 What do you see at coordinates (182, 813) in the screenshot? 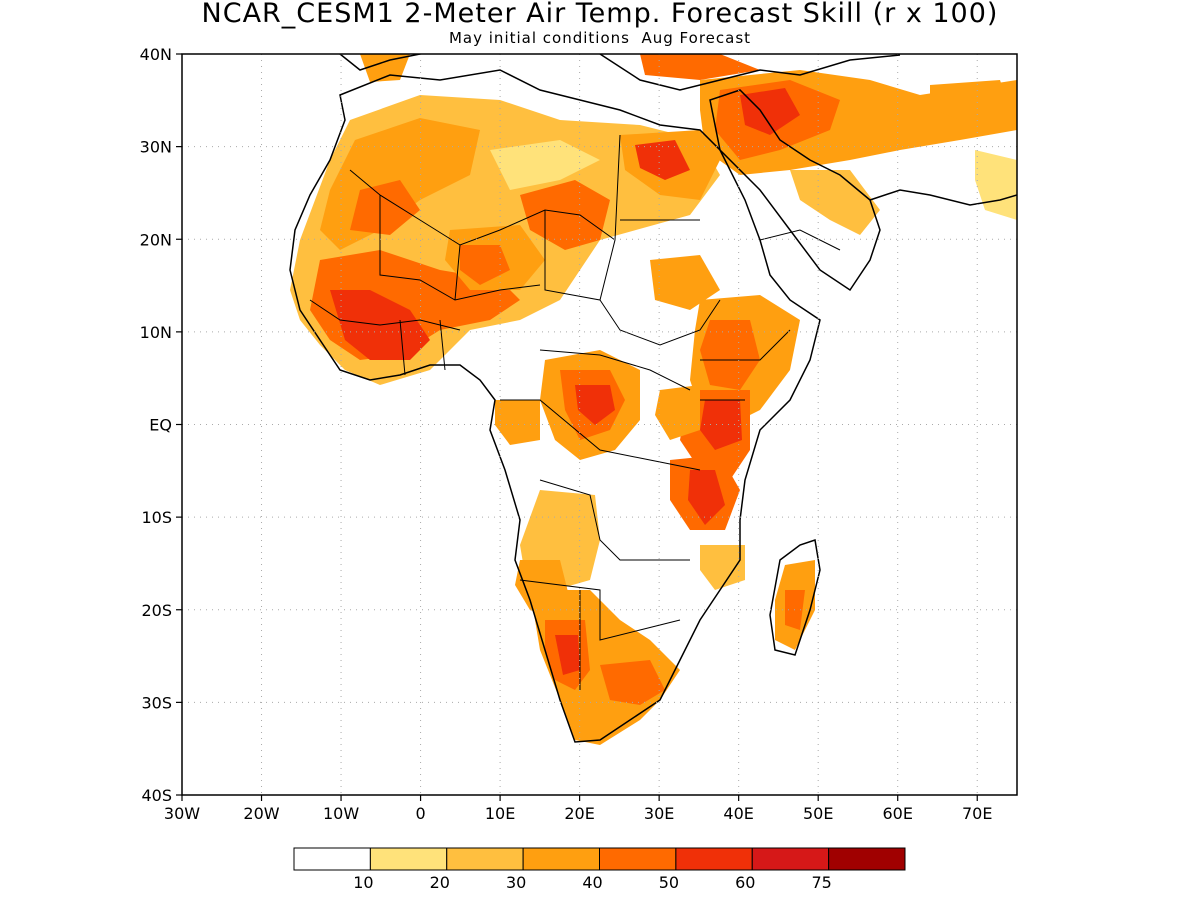
I see `x-tick-label: 30W` at bounding box center [182, 813].